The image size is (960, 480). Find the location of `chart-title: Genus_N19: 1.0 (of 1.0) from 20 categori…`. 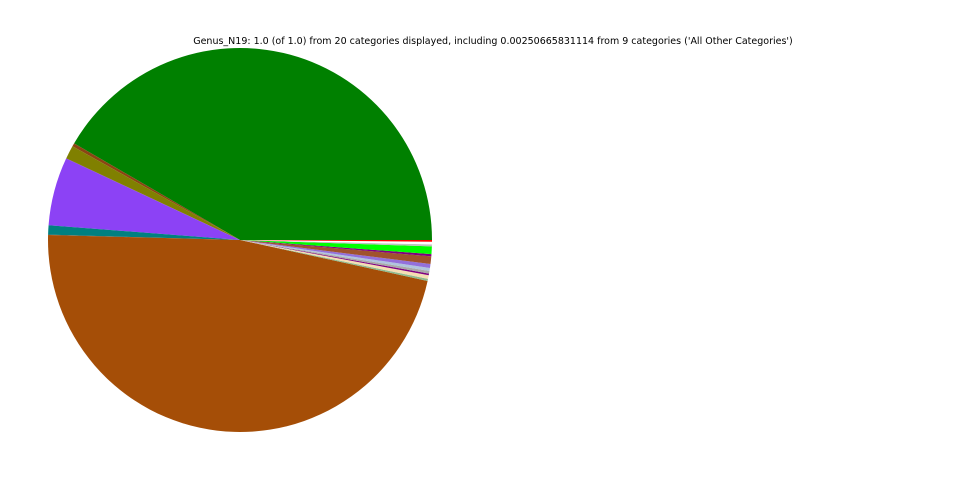

chart-title: Genus_N19: 1.0 (of 1.0) from 20 categori… is located at coordinates (493, 41).